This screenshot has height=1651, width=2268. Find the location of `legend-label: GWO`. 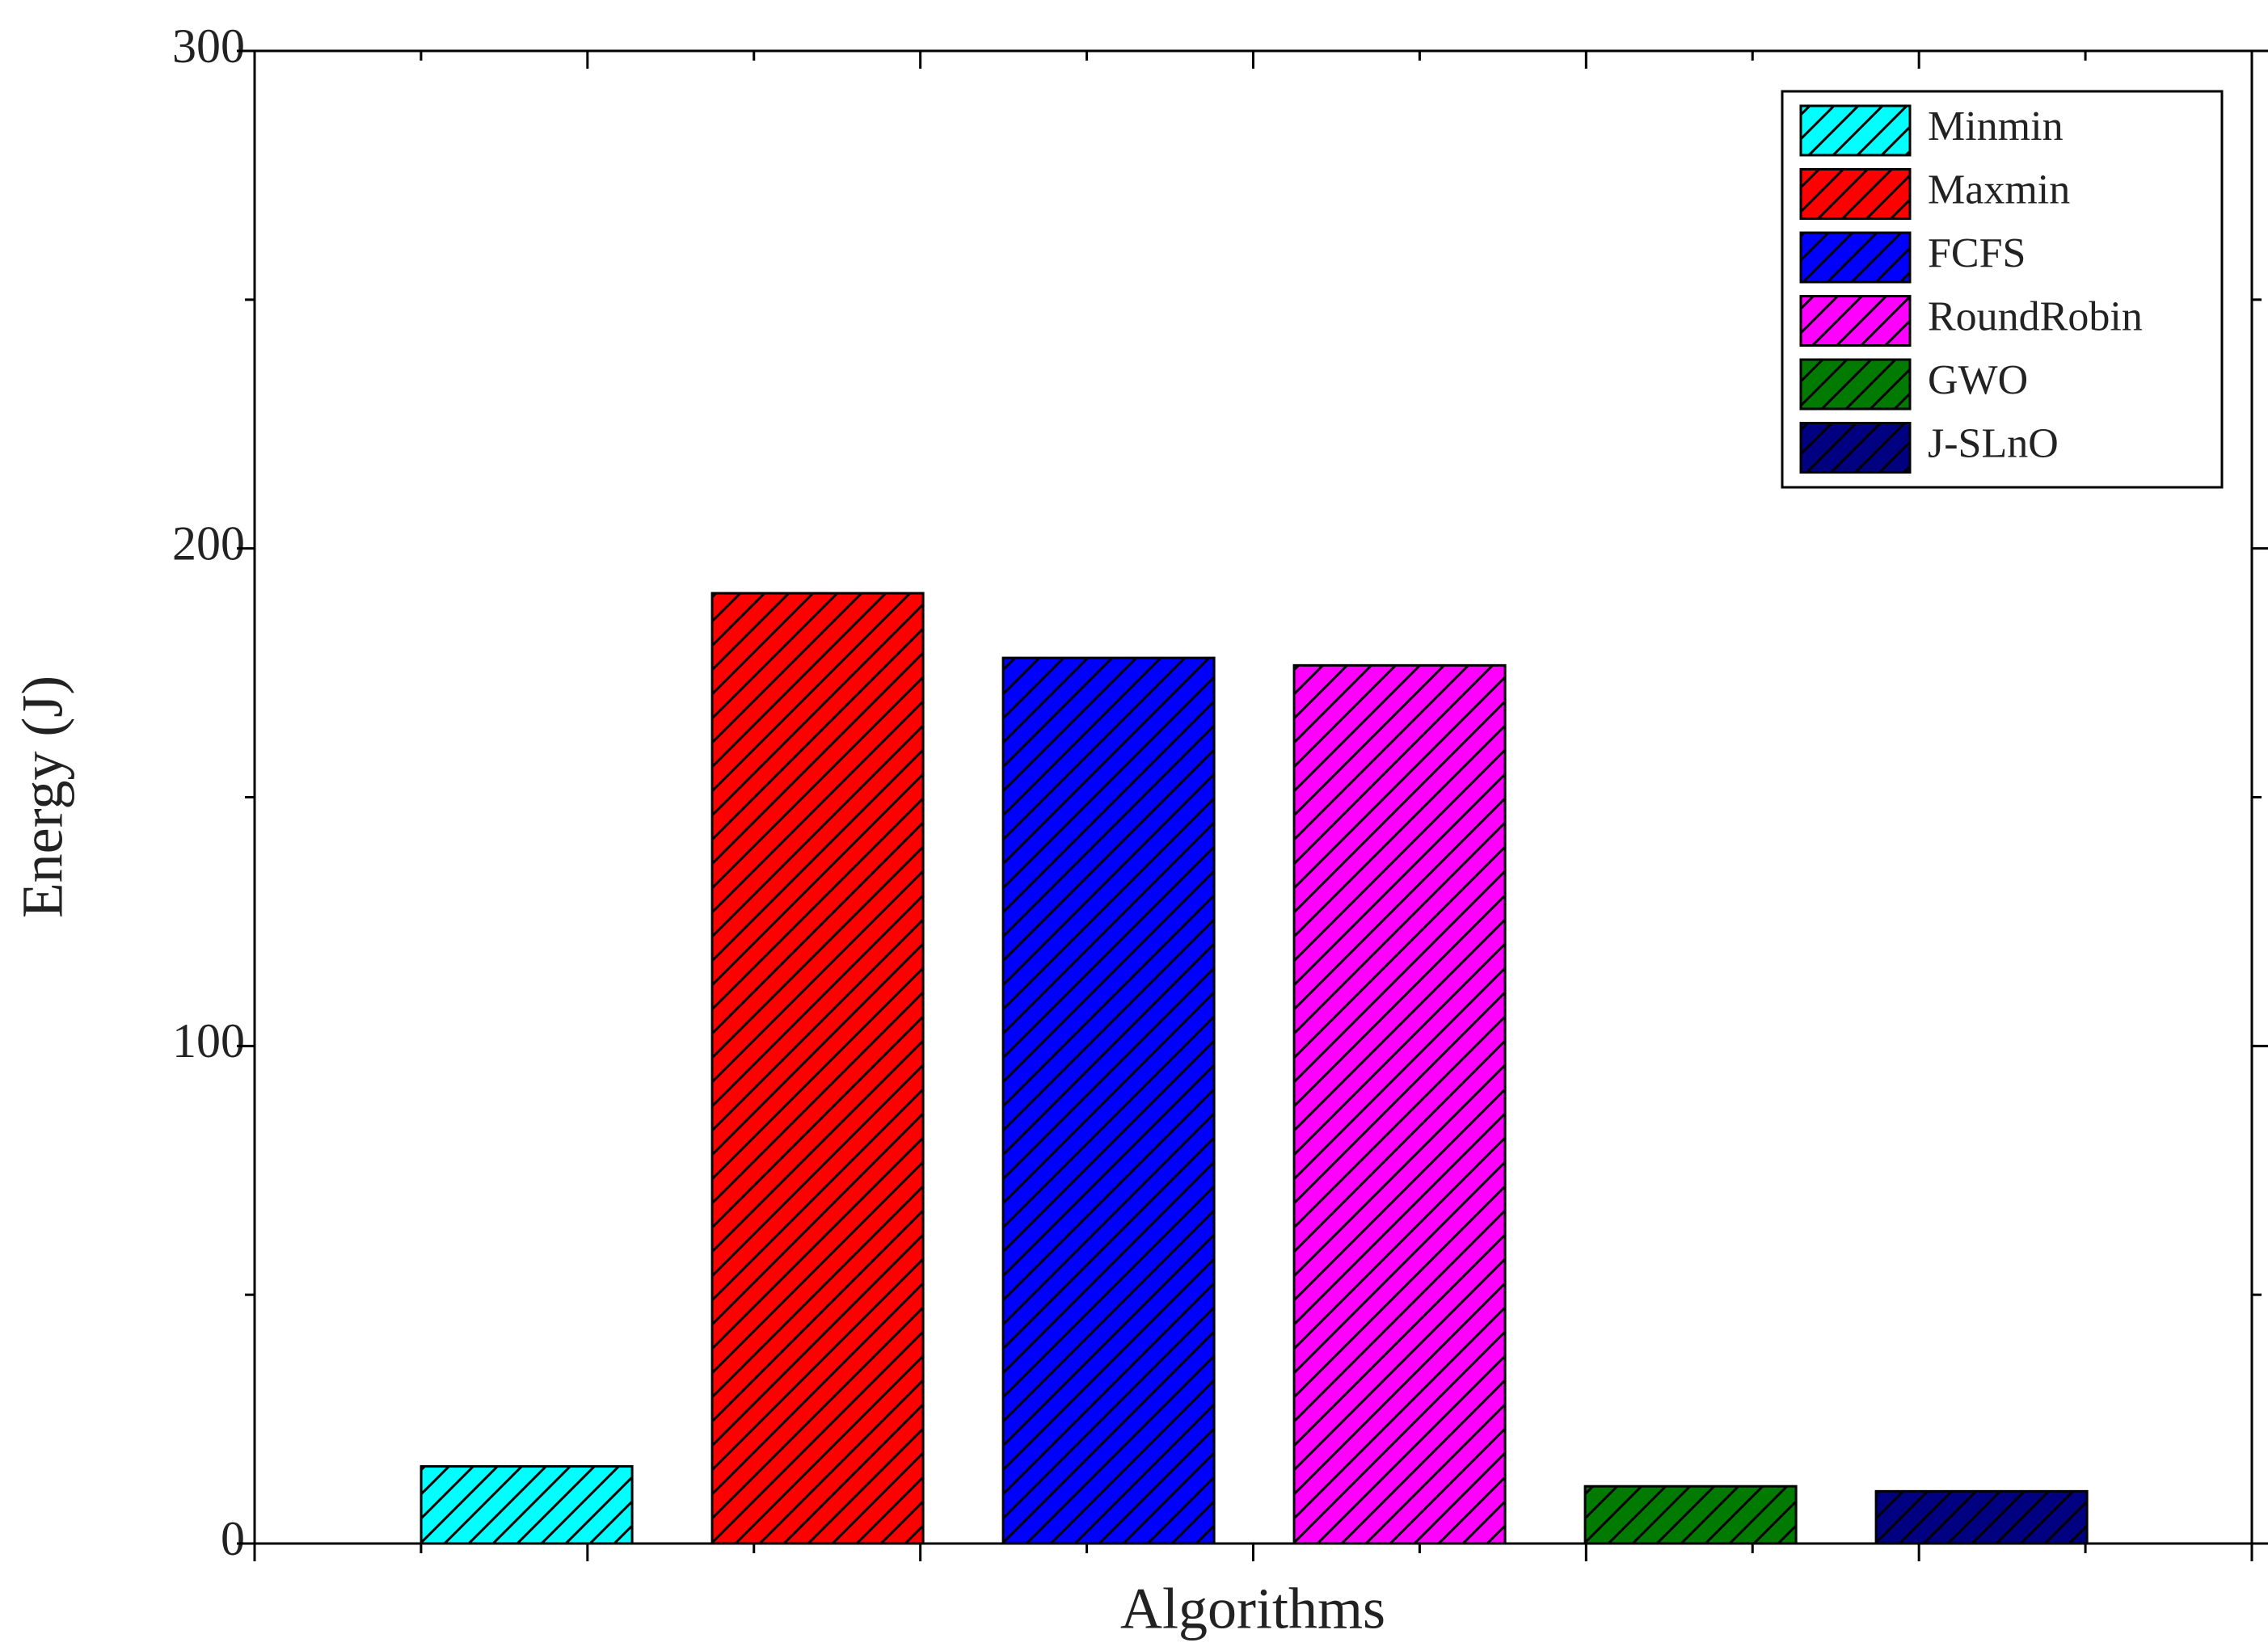

legend-label: GWO is located at coordinates (1978, 380).